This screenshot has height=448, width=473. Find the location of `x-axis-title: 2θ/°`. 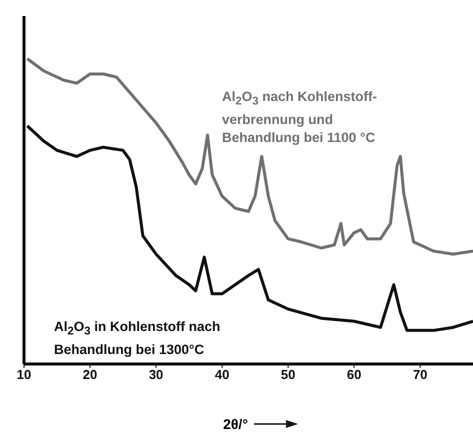

x-axis-title: 2θ/° is located at coordinates (235, 424).